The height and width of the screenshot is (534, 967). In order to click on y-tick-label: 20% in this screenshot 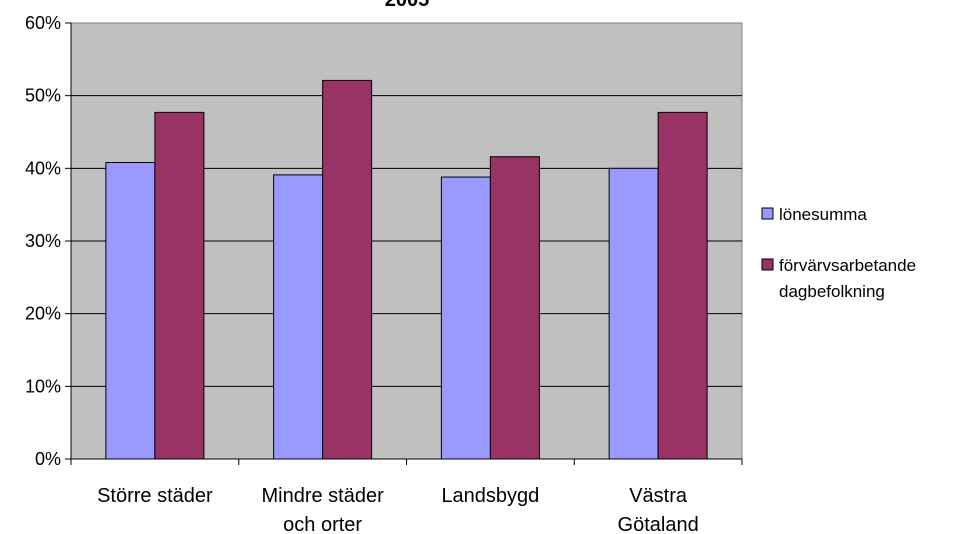, I will do `click(43, 314)`.